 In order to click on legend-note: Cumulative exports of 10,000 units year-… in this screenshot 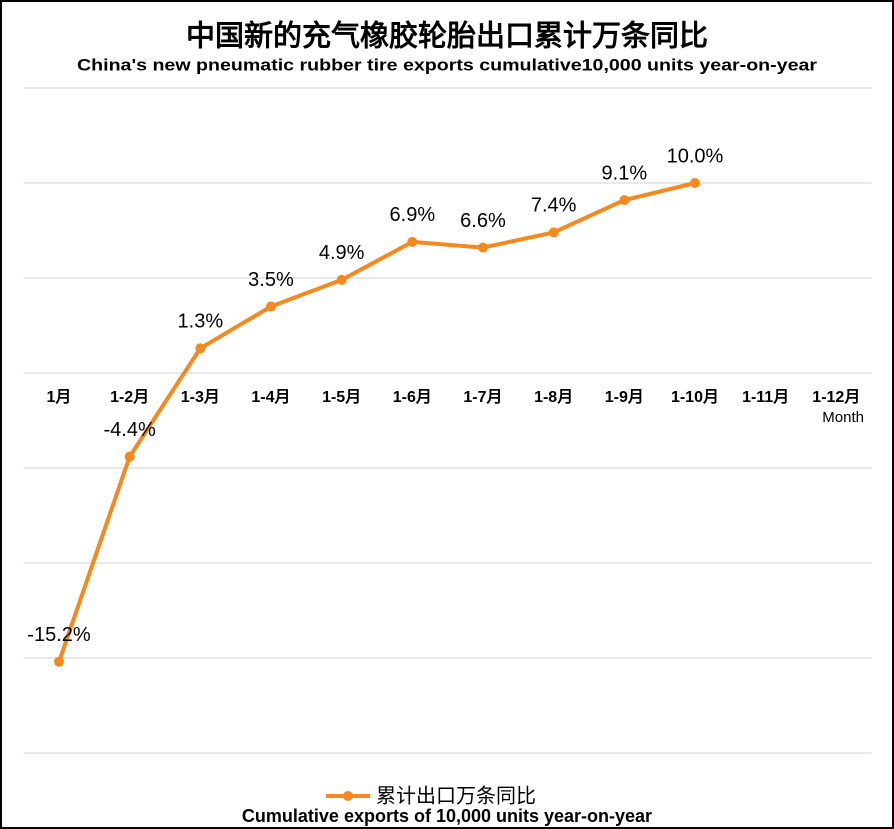, I will do `click(447, 816)`.